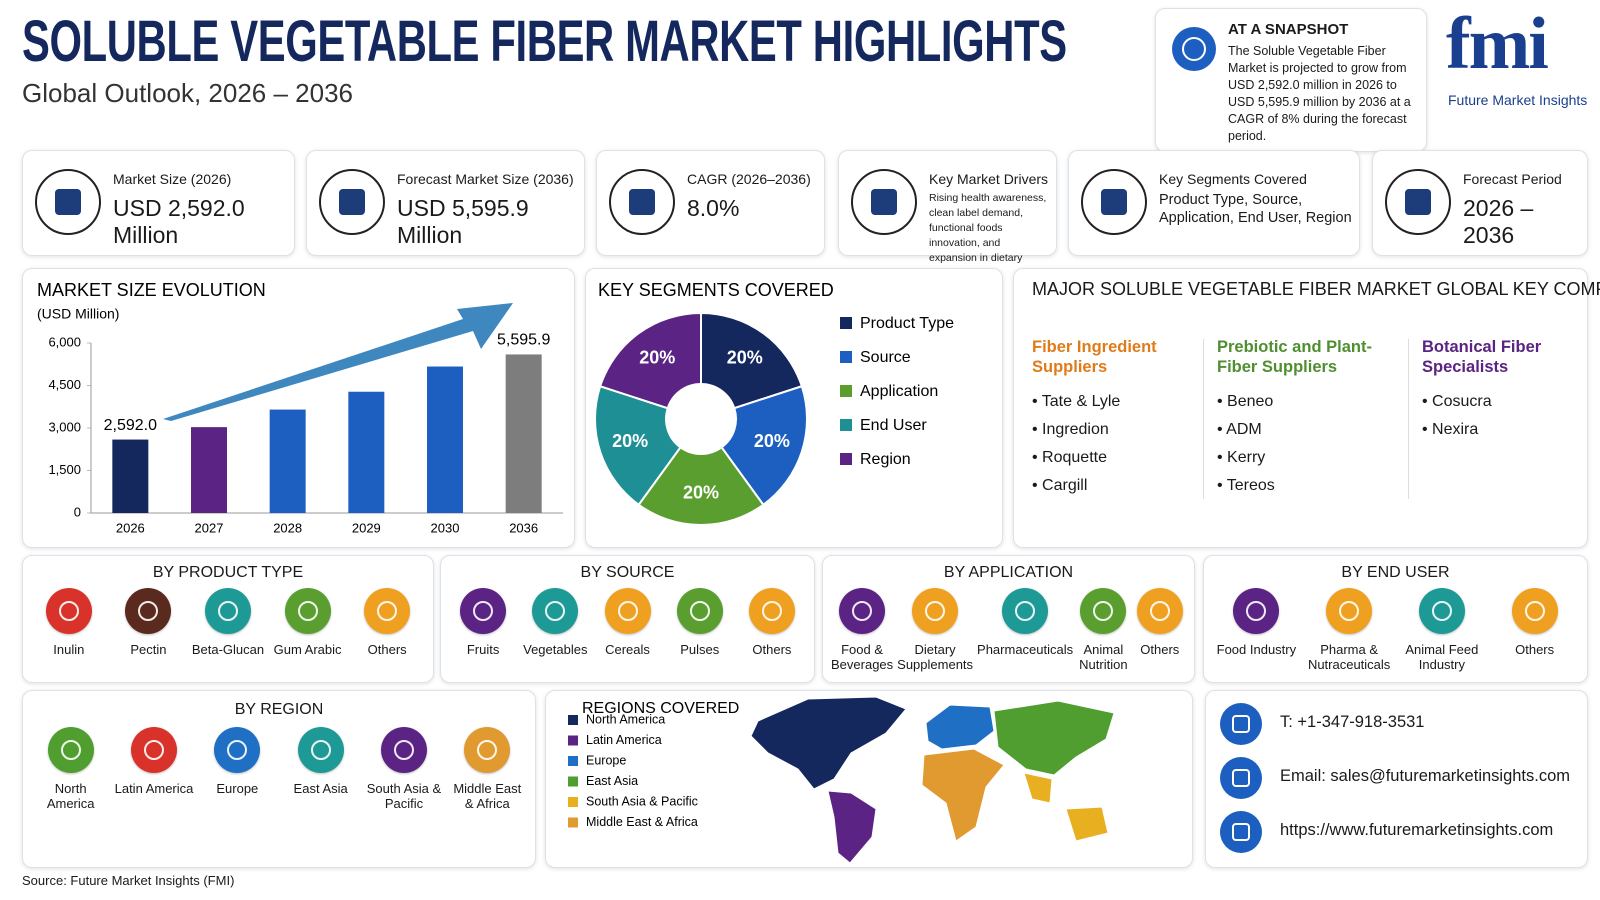  Describe the element at coordinates (287, 527) in the screenshot. I see `x-tick-label: 2028` at that location.